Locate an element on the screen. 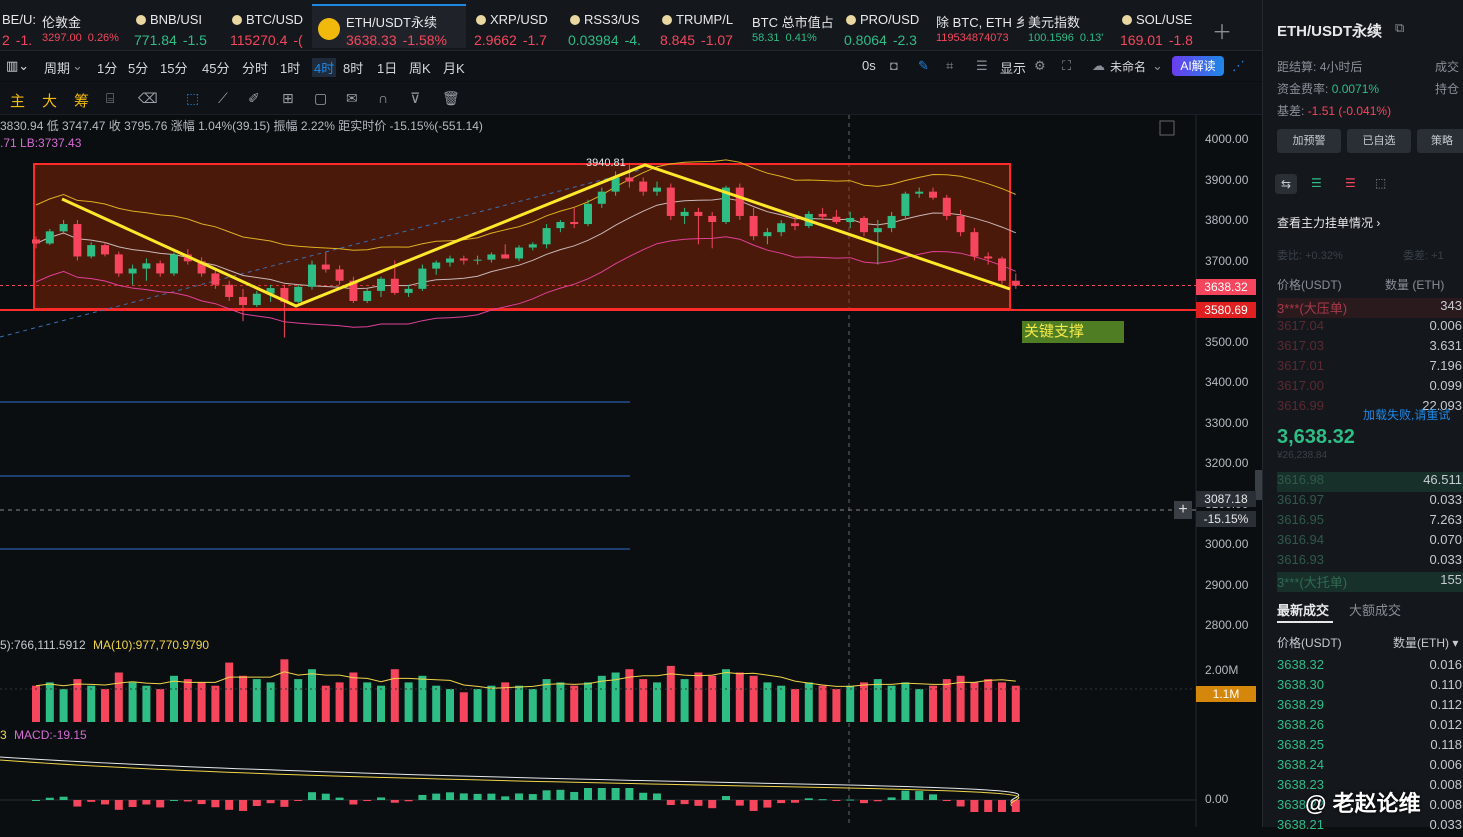 This screenshot has height=837, width=1463. ticker-item: TRUMP/L 8.845 -1.07 is located at coordinates (703, 27).